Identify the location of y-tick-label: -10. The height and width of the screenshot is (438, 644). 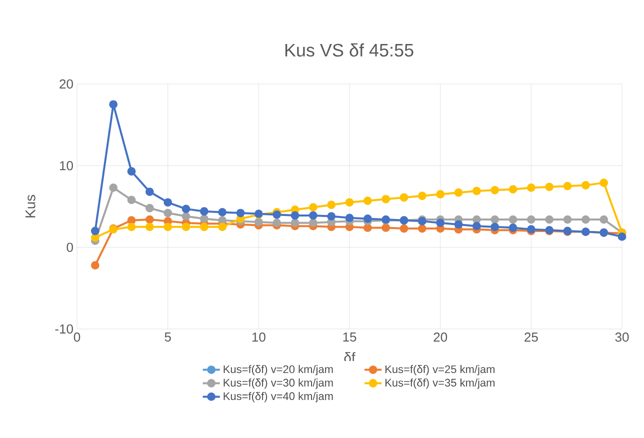
(64, 329).